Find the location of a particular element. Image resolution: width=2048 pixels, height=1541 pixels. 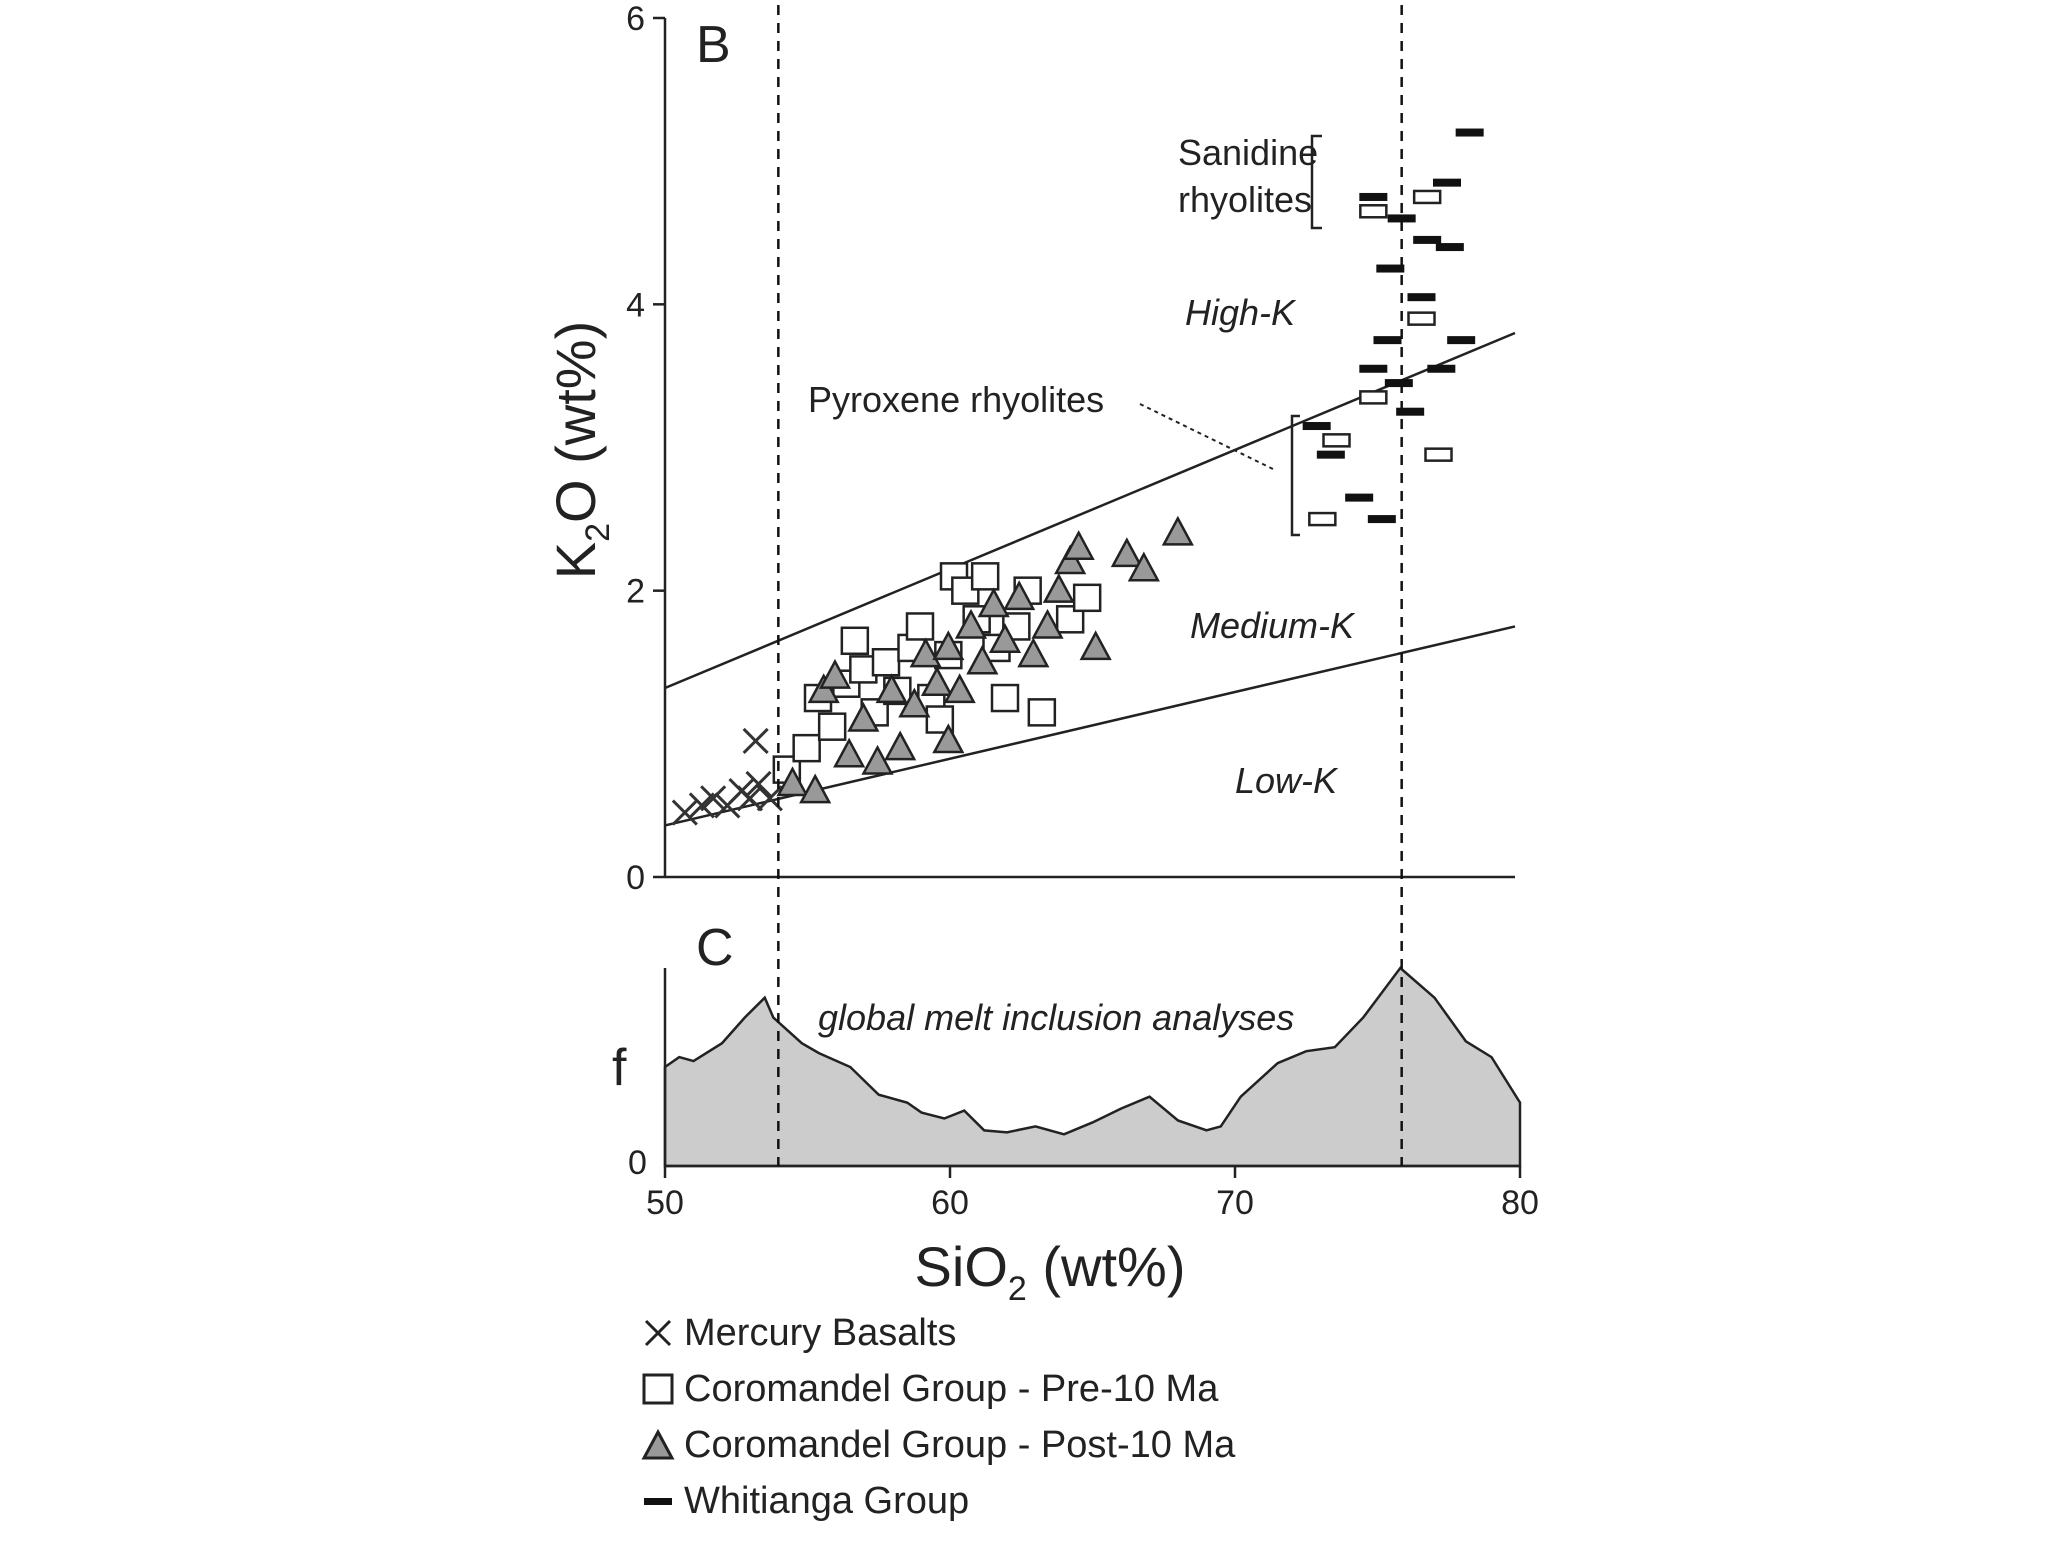

sanidine-label-line1: Sanidine is located at coordinates (1248, 152).